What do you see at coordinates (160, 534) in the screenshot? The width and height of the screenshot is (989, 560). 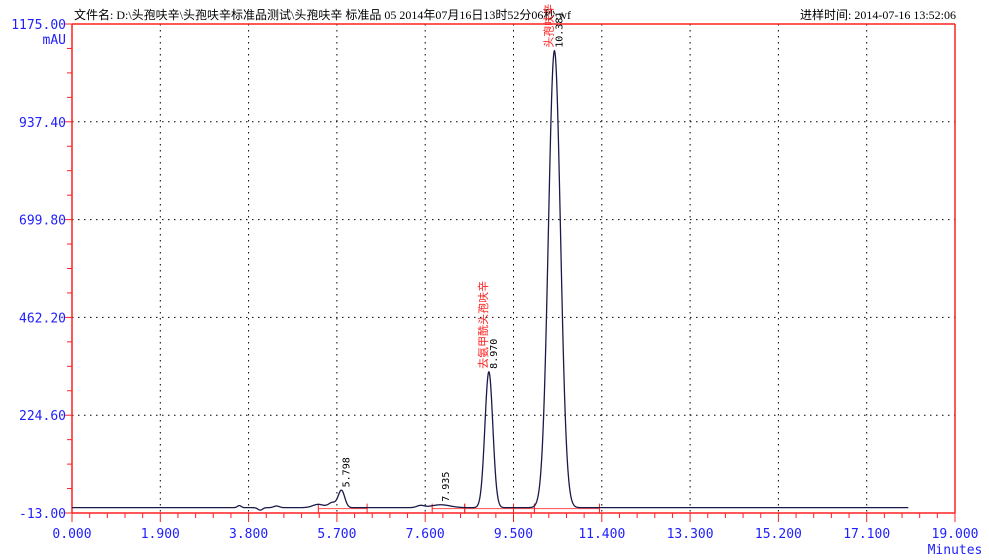 I see `x-tick-label: 1.900` at bounding box center [160, 534].